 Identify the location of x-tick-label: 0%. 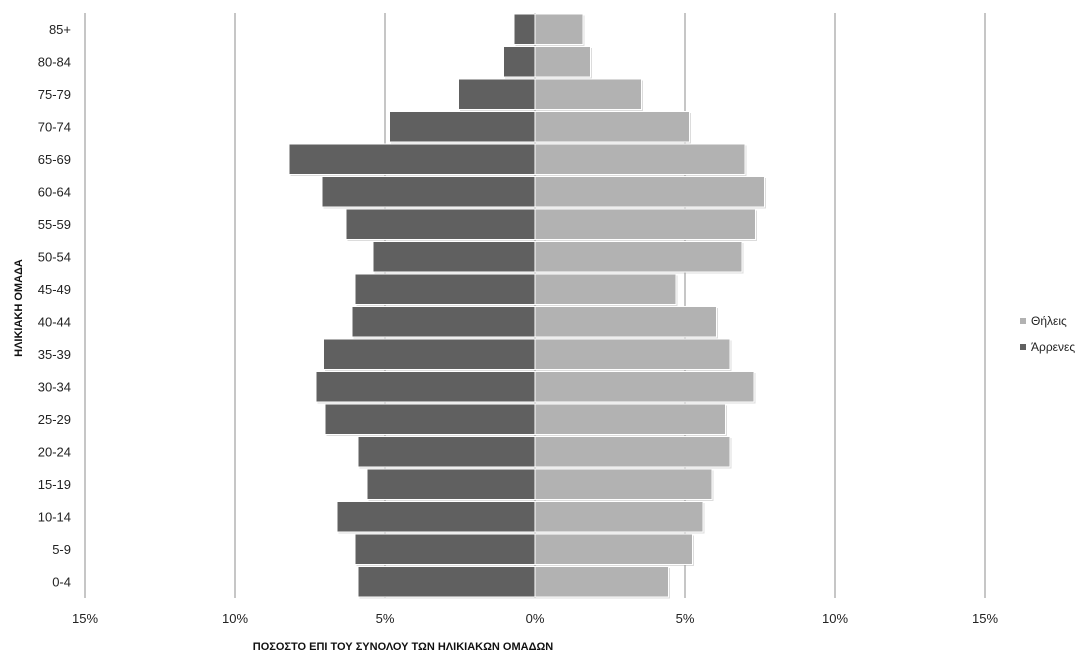
(535, 618).